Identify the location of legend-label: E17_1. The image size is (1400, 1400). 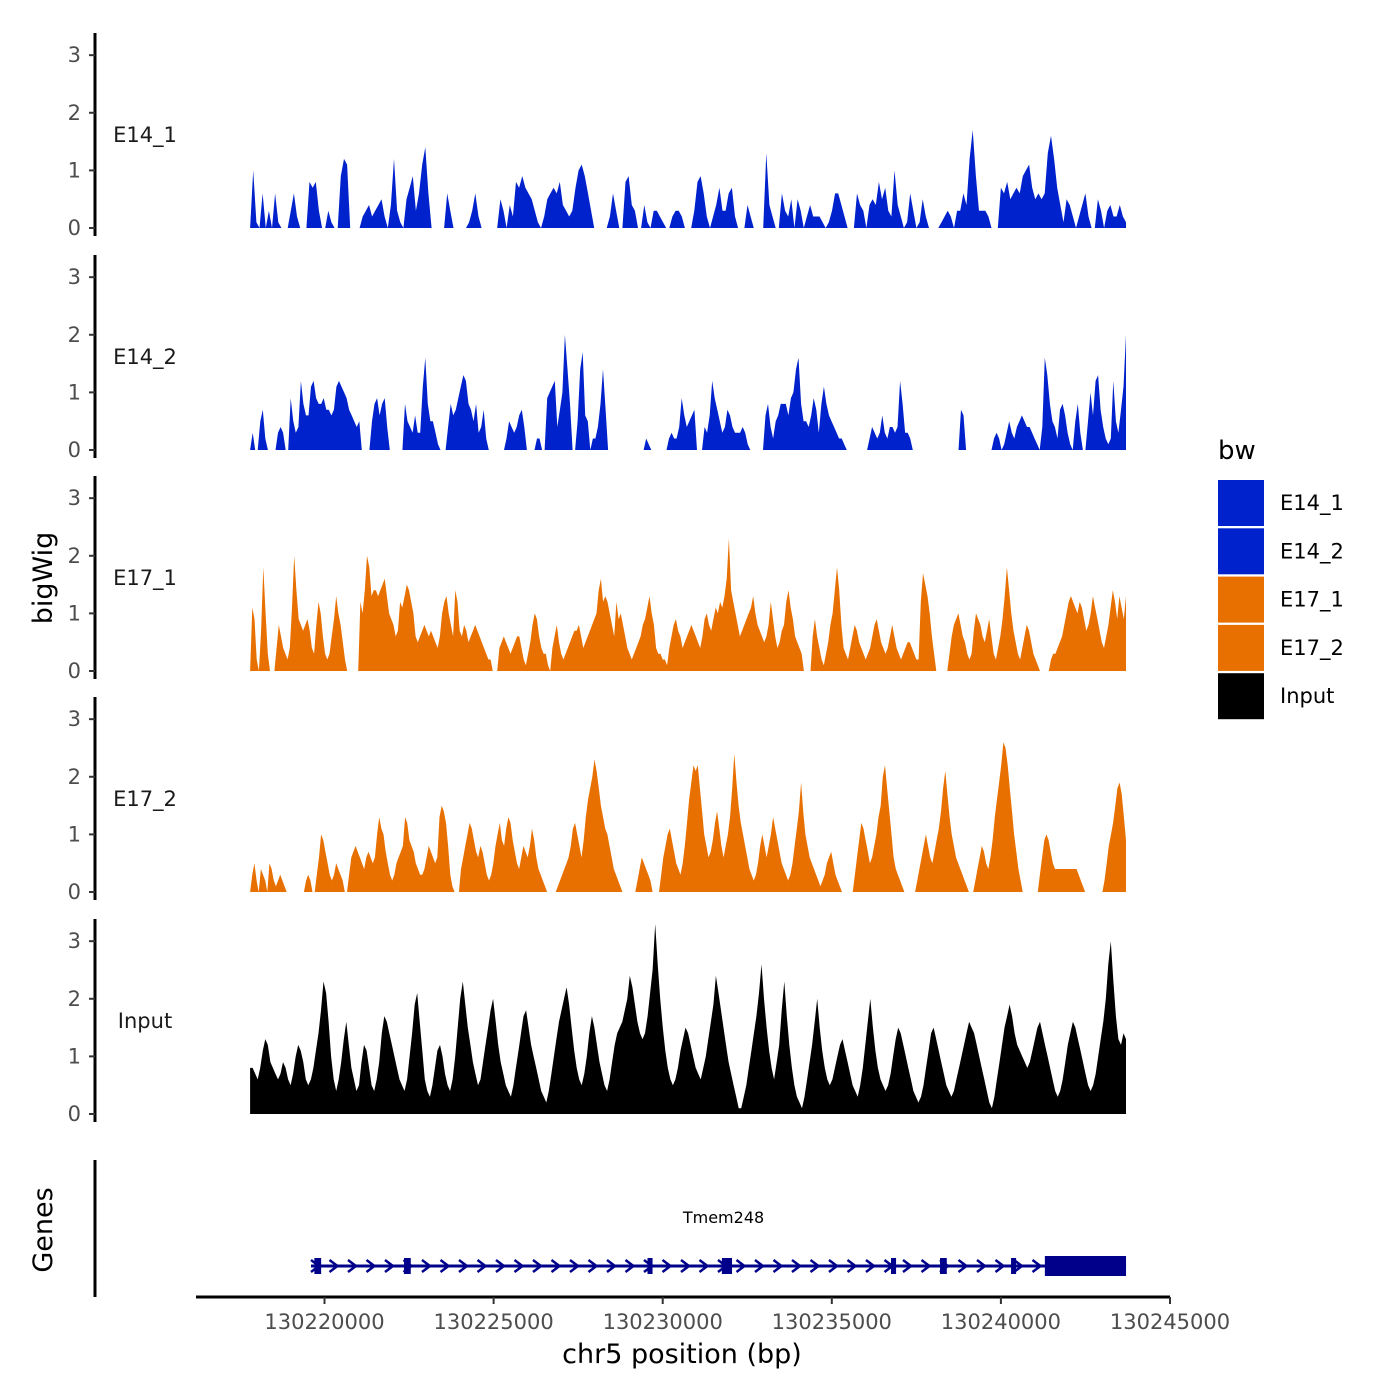
(1312, 600).